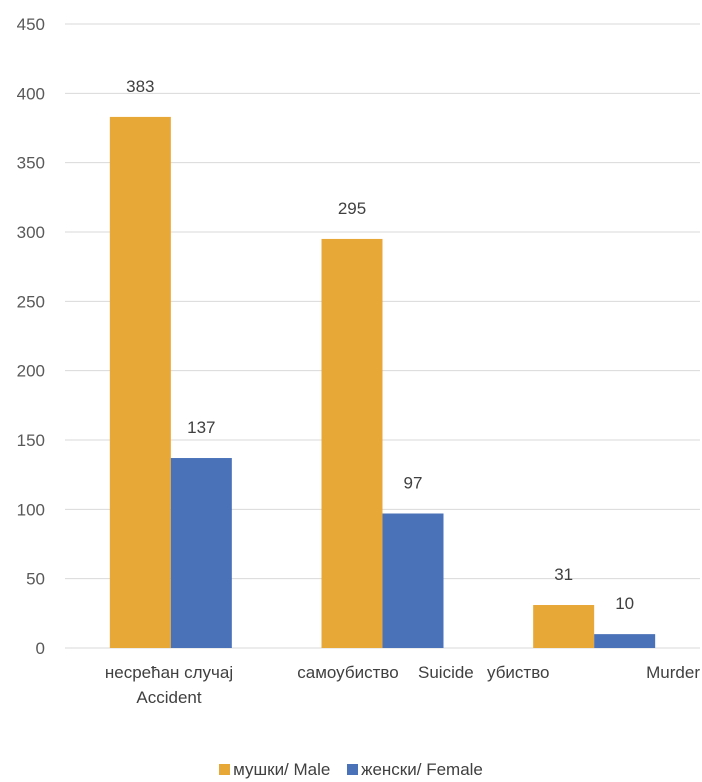 This screenshot has height=782, width=702. Describe the element at coordinates (201, 427) in the screenshot. I see `data-label: 137` at that location.